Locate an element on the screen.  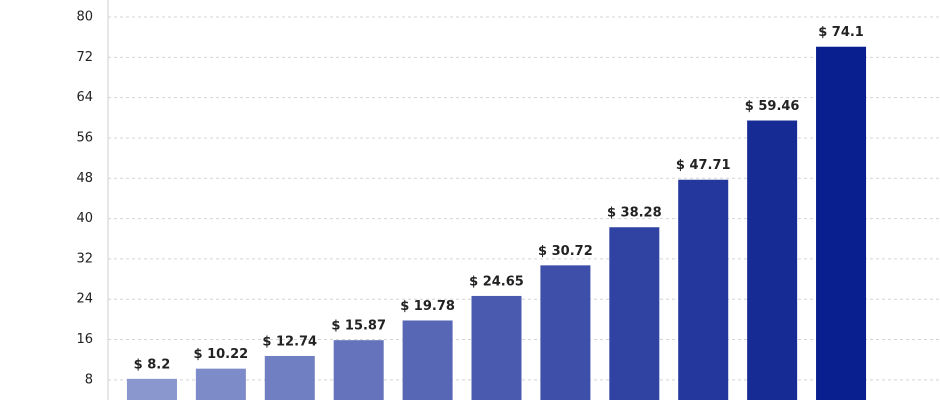
data-label: $ 30.72 is located at coordinates (565, 251).